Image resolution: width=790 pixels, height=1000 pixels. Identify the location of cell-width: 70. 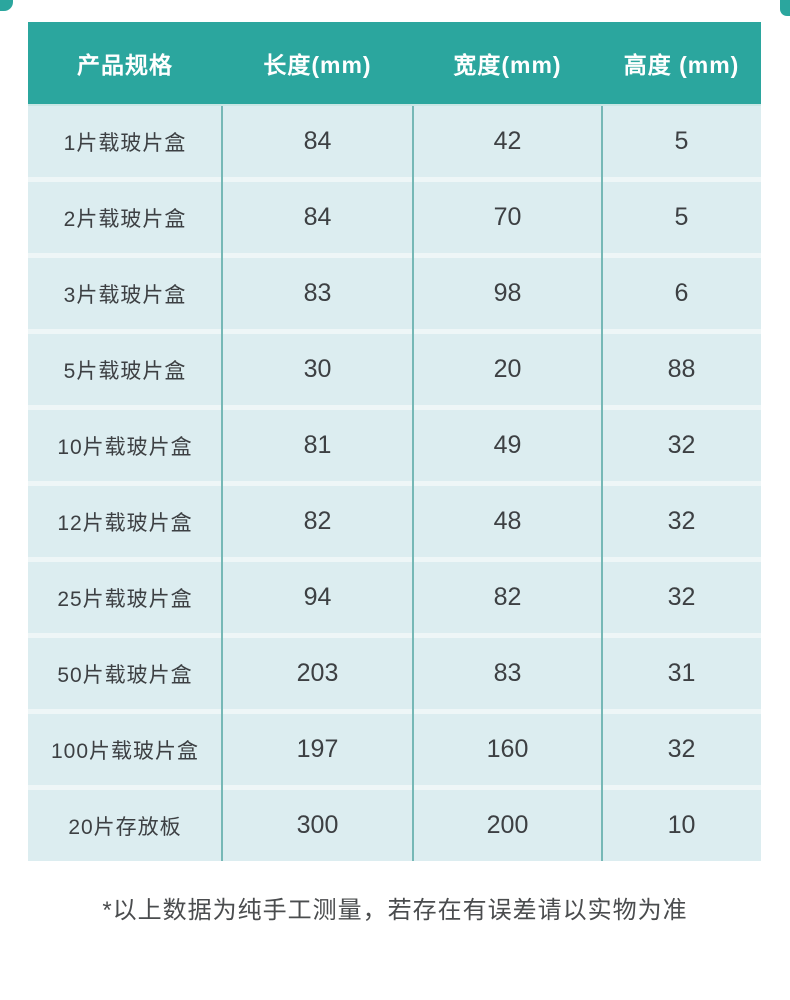
(507, 217).